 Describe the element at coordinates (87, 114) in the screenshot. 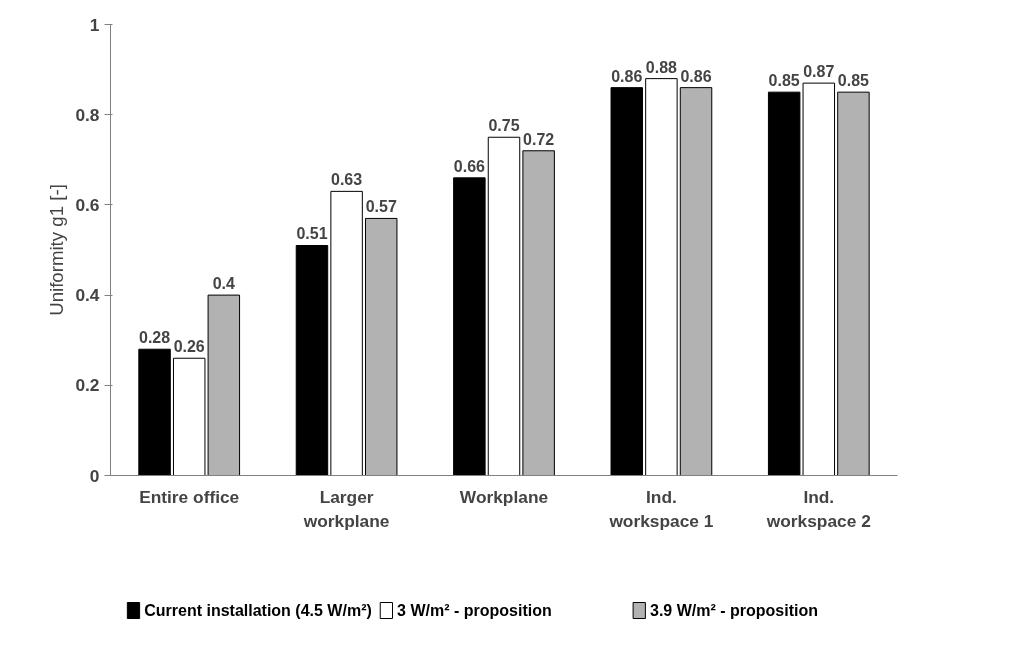

I see `y-tick-label: 0.8` at that location.